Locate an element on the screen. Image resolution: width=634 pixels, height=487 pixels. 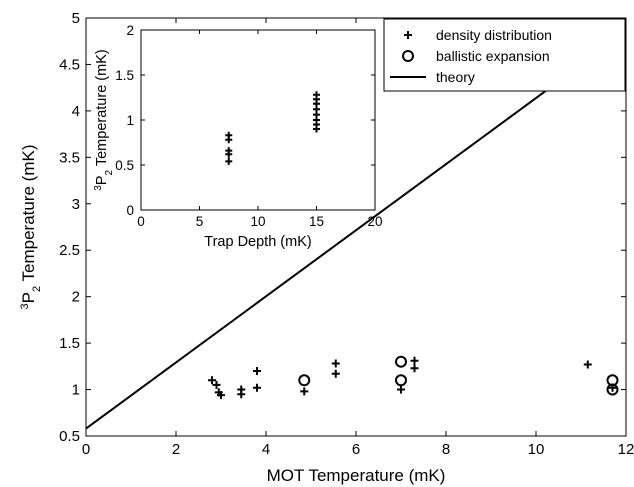
inset-x-tick-label: 0 is located at coordinates (141, 221).